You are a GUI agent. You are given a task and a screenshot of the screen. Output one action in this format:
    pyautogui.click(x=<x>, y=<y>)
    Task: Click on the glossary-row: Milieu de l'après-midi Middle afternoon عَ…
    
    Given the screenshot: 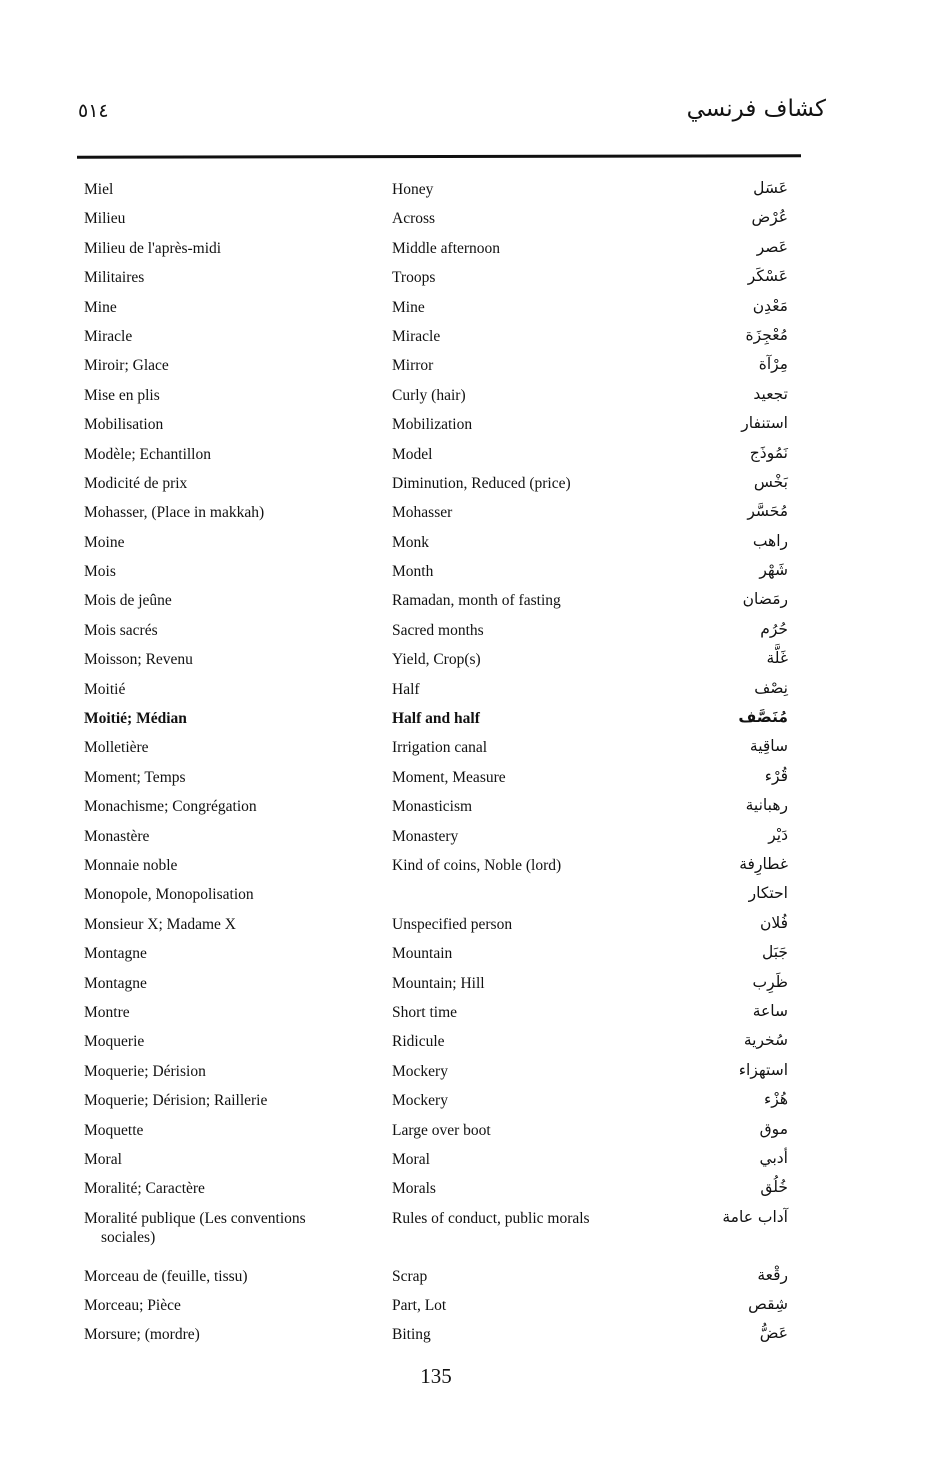 What is the action you would take?
    pyautogui.click(x=436, y=253)
    